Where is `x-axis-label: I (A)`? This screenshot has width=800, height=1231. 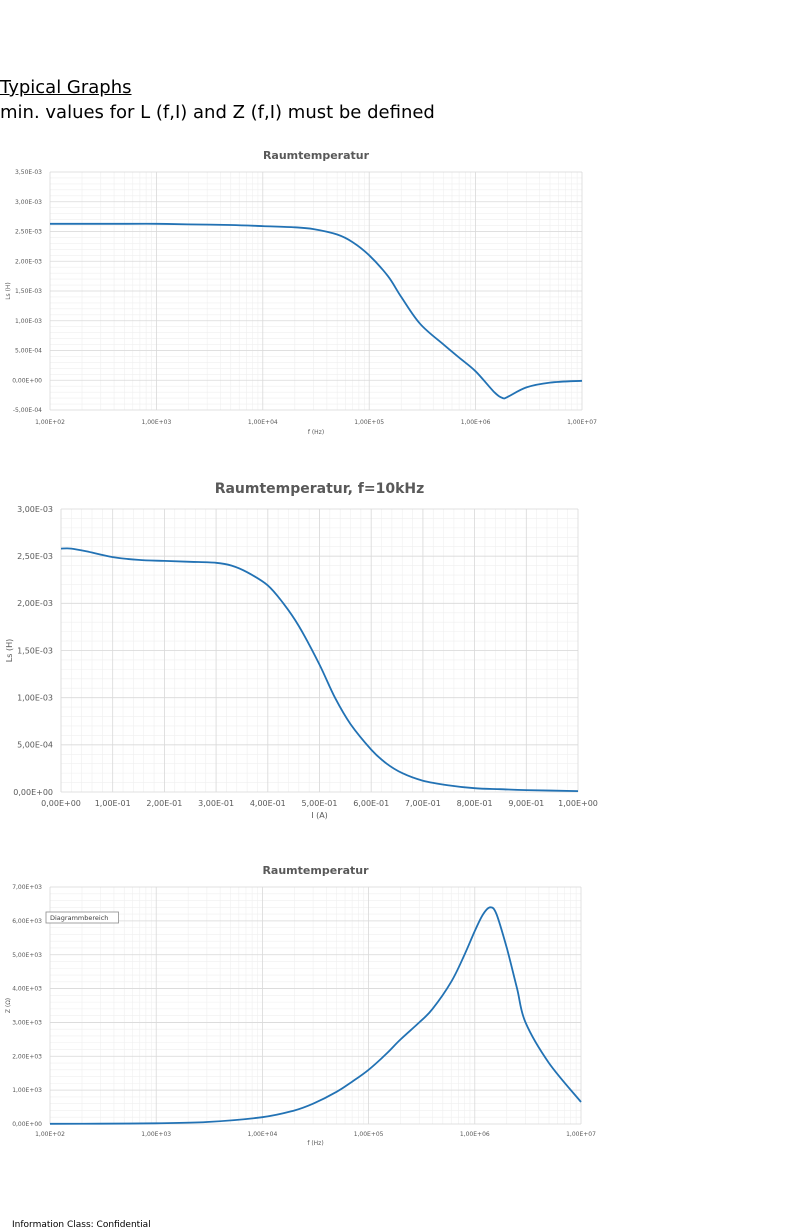
x-axis-label: I (A) is located at coordinates (319, 815).